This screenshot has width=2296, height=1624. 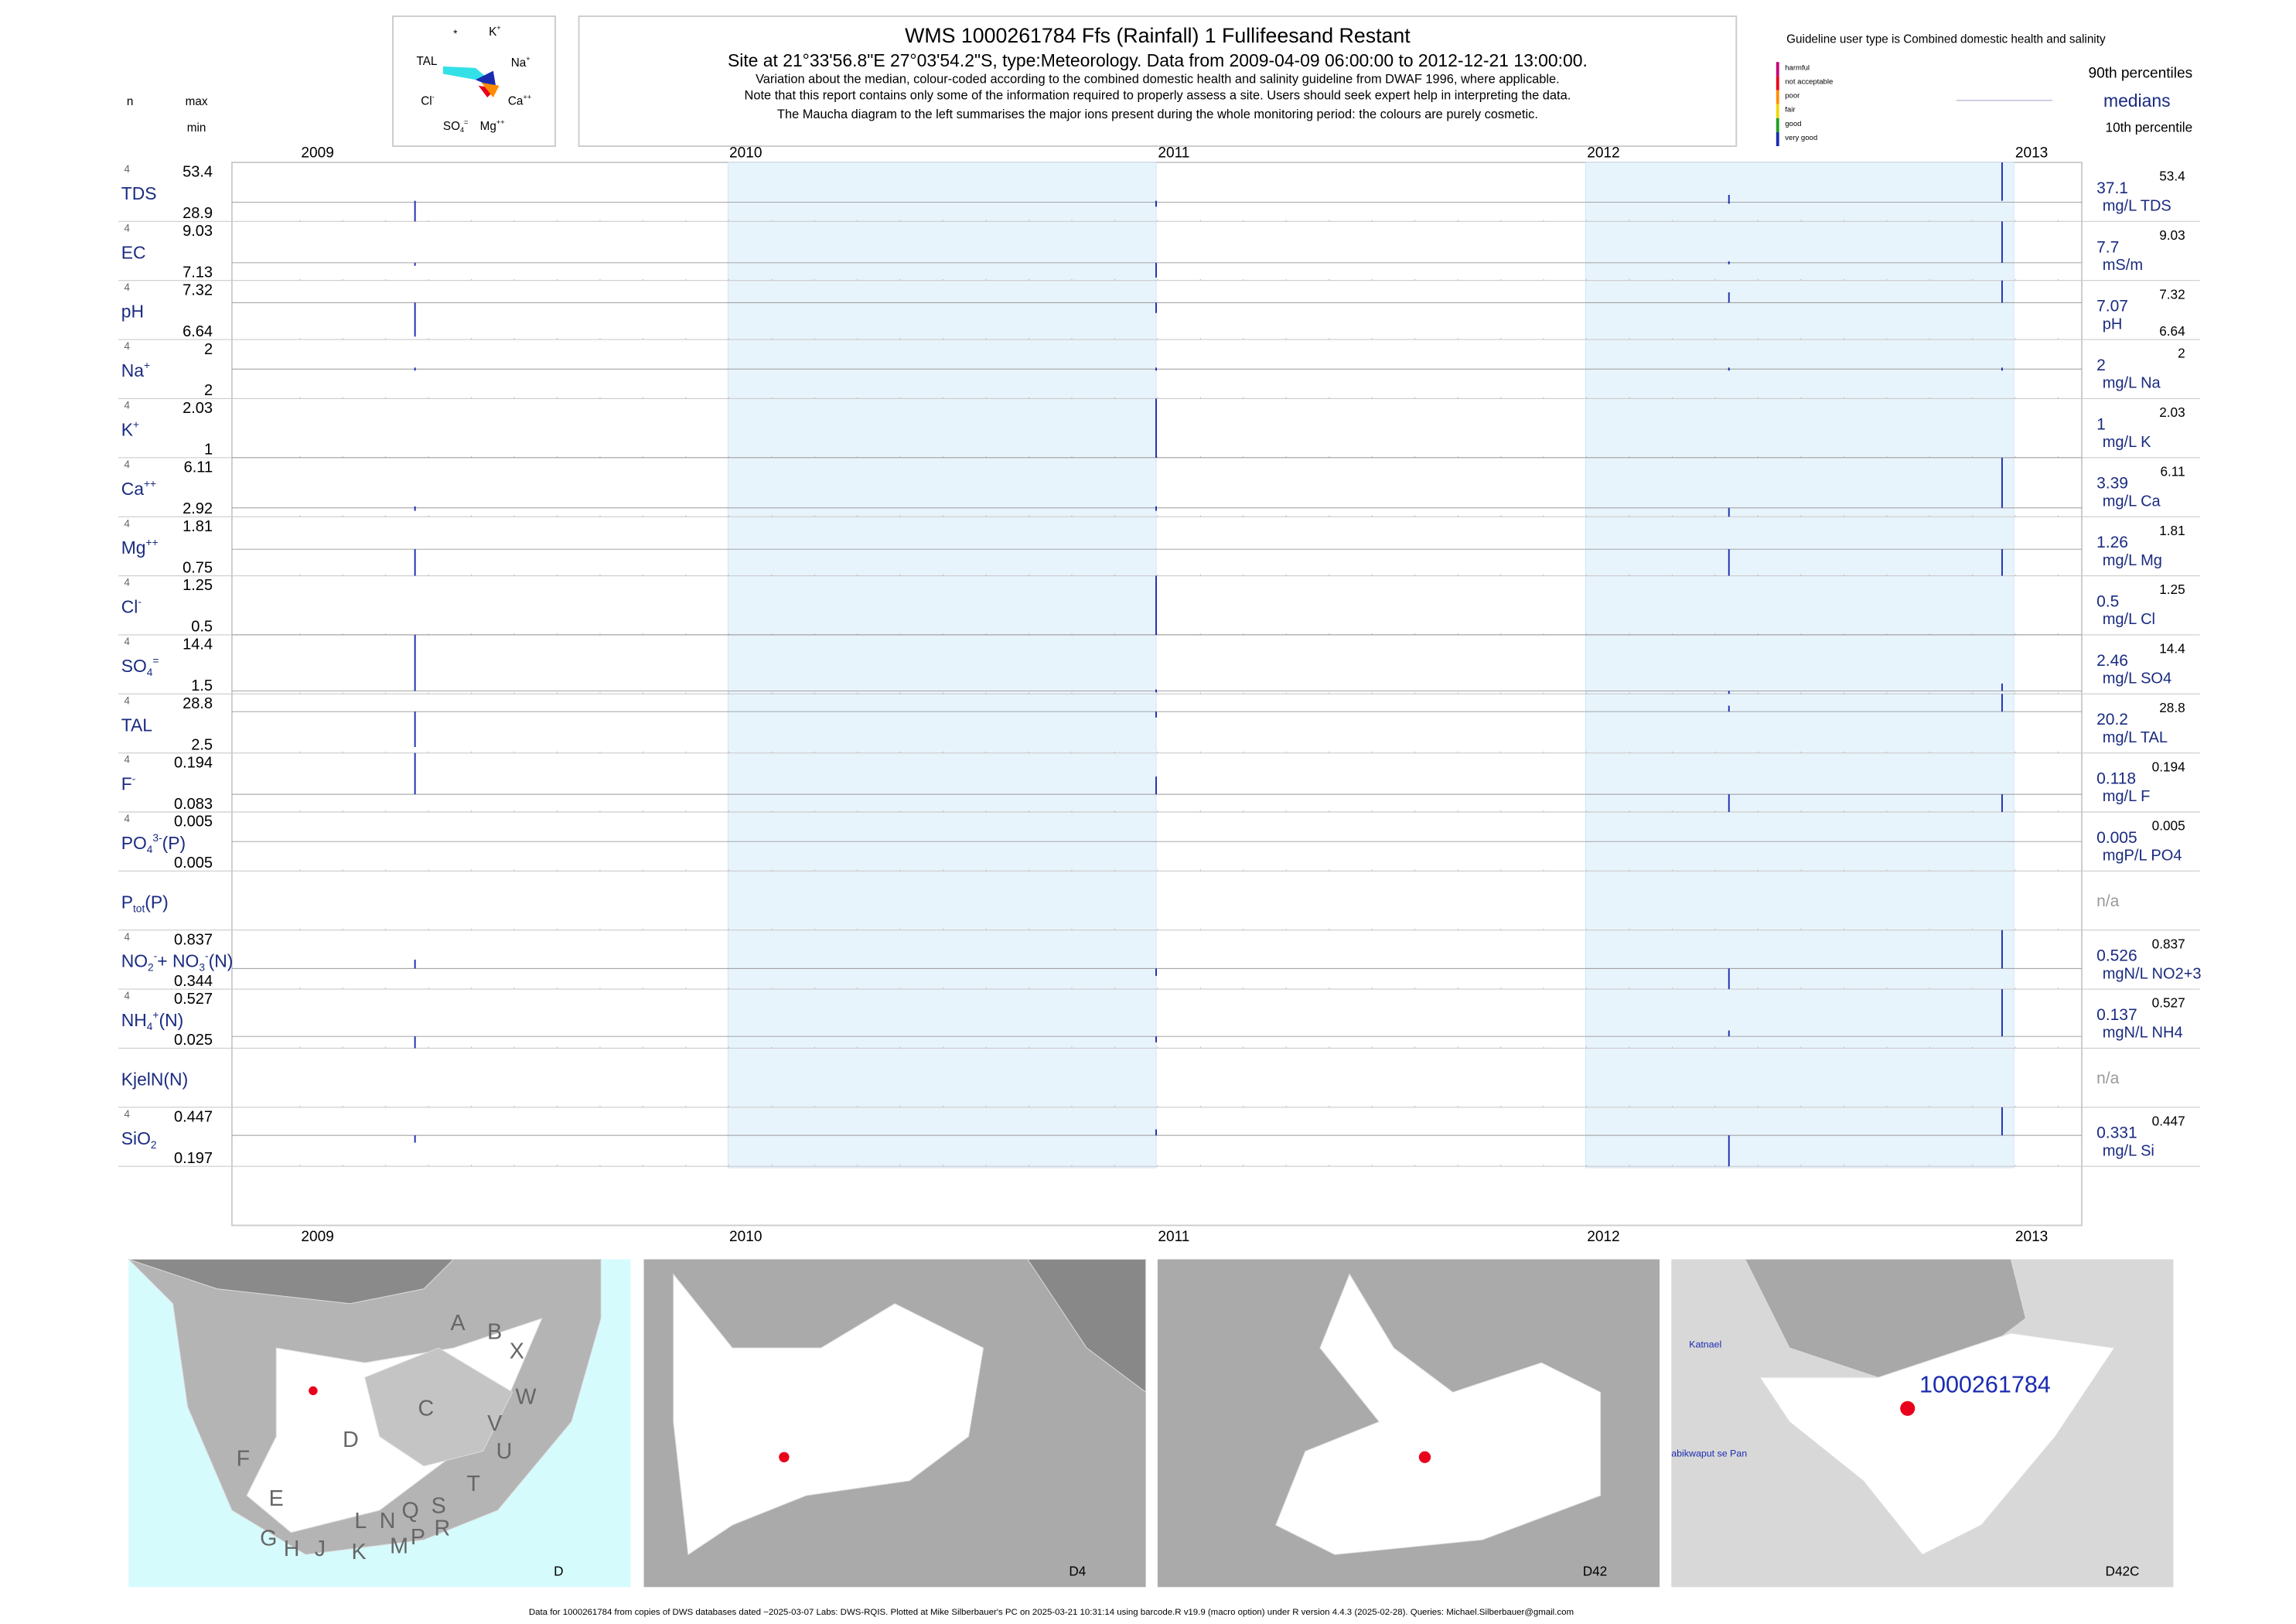 What do you see at coordinates (485, 79) in the screenshot?
I see `maucha-petal` at bounding box center [485, 79].